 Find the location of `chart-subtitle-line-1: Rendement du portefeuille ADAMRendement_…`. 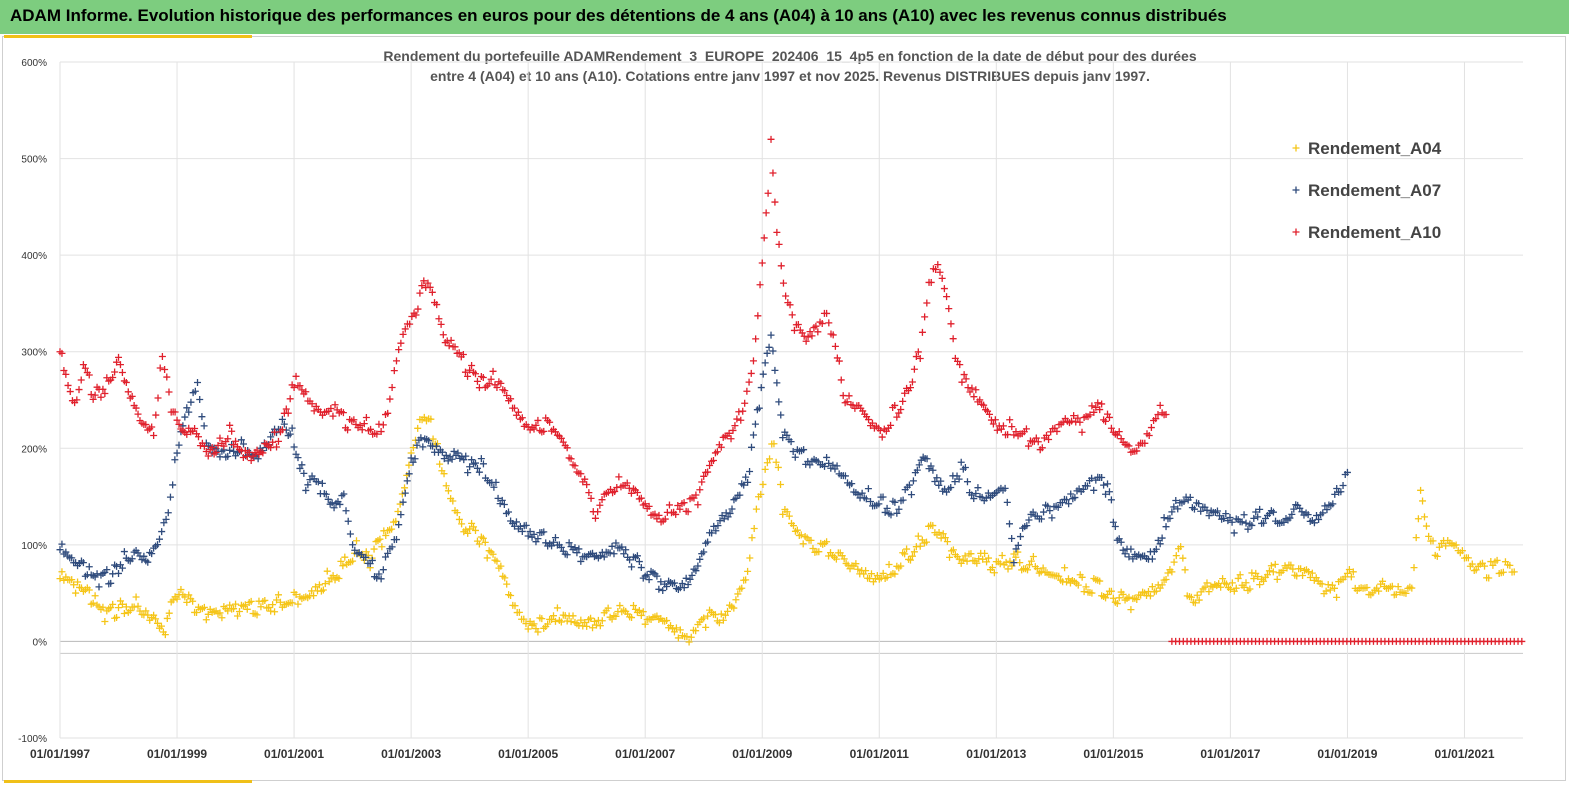

chart-subtitle-line-1: Rendement du portefeuille ADAMRendement_… is located at coordinates (790, 56).